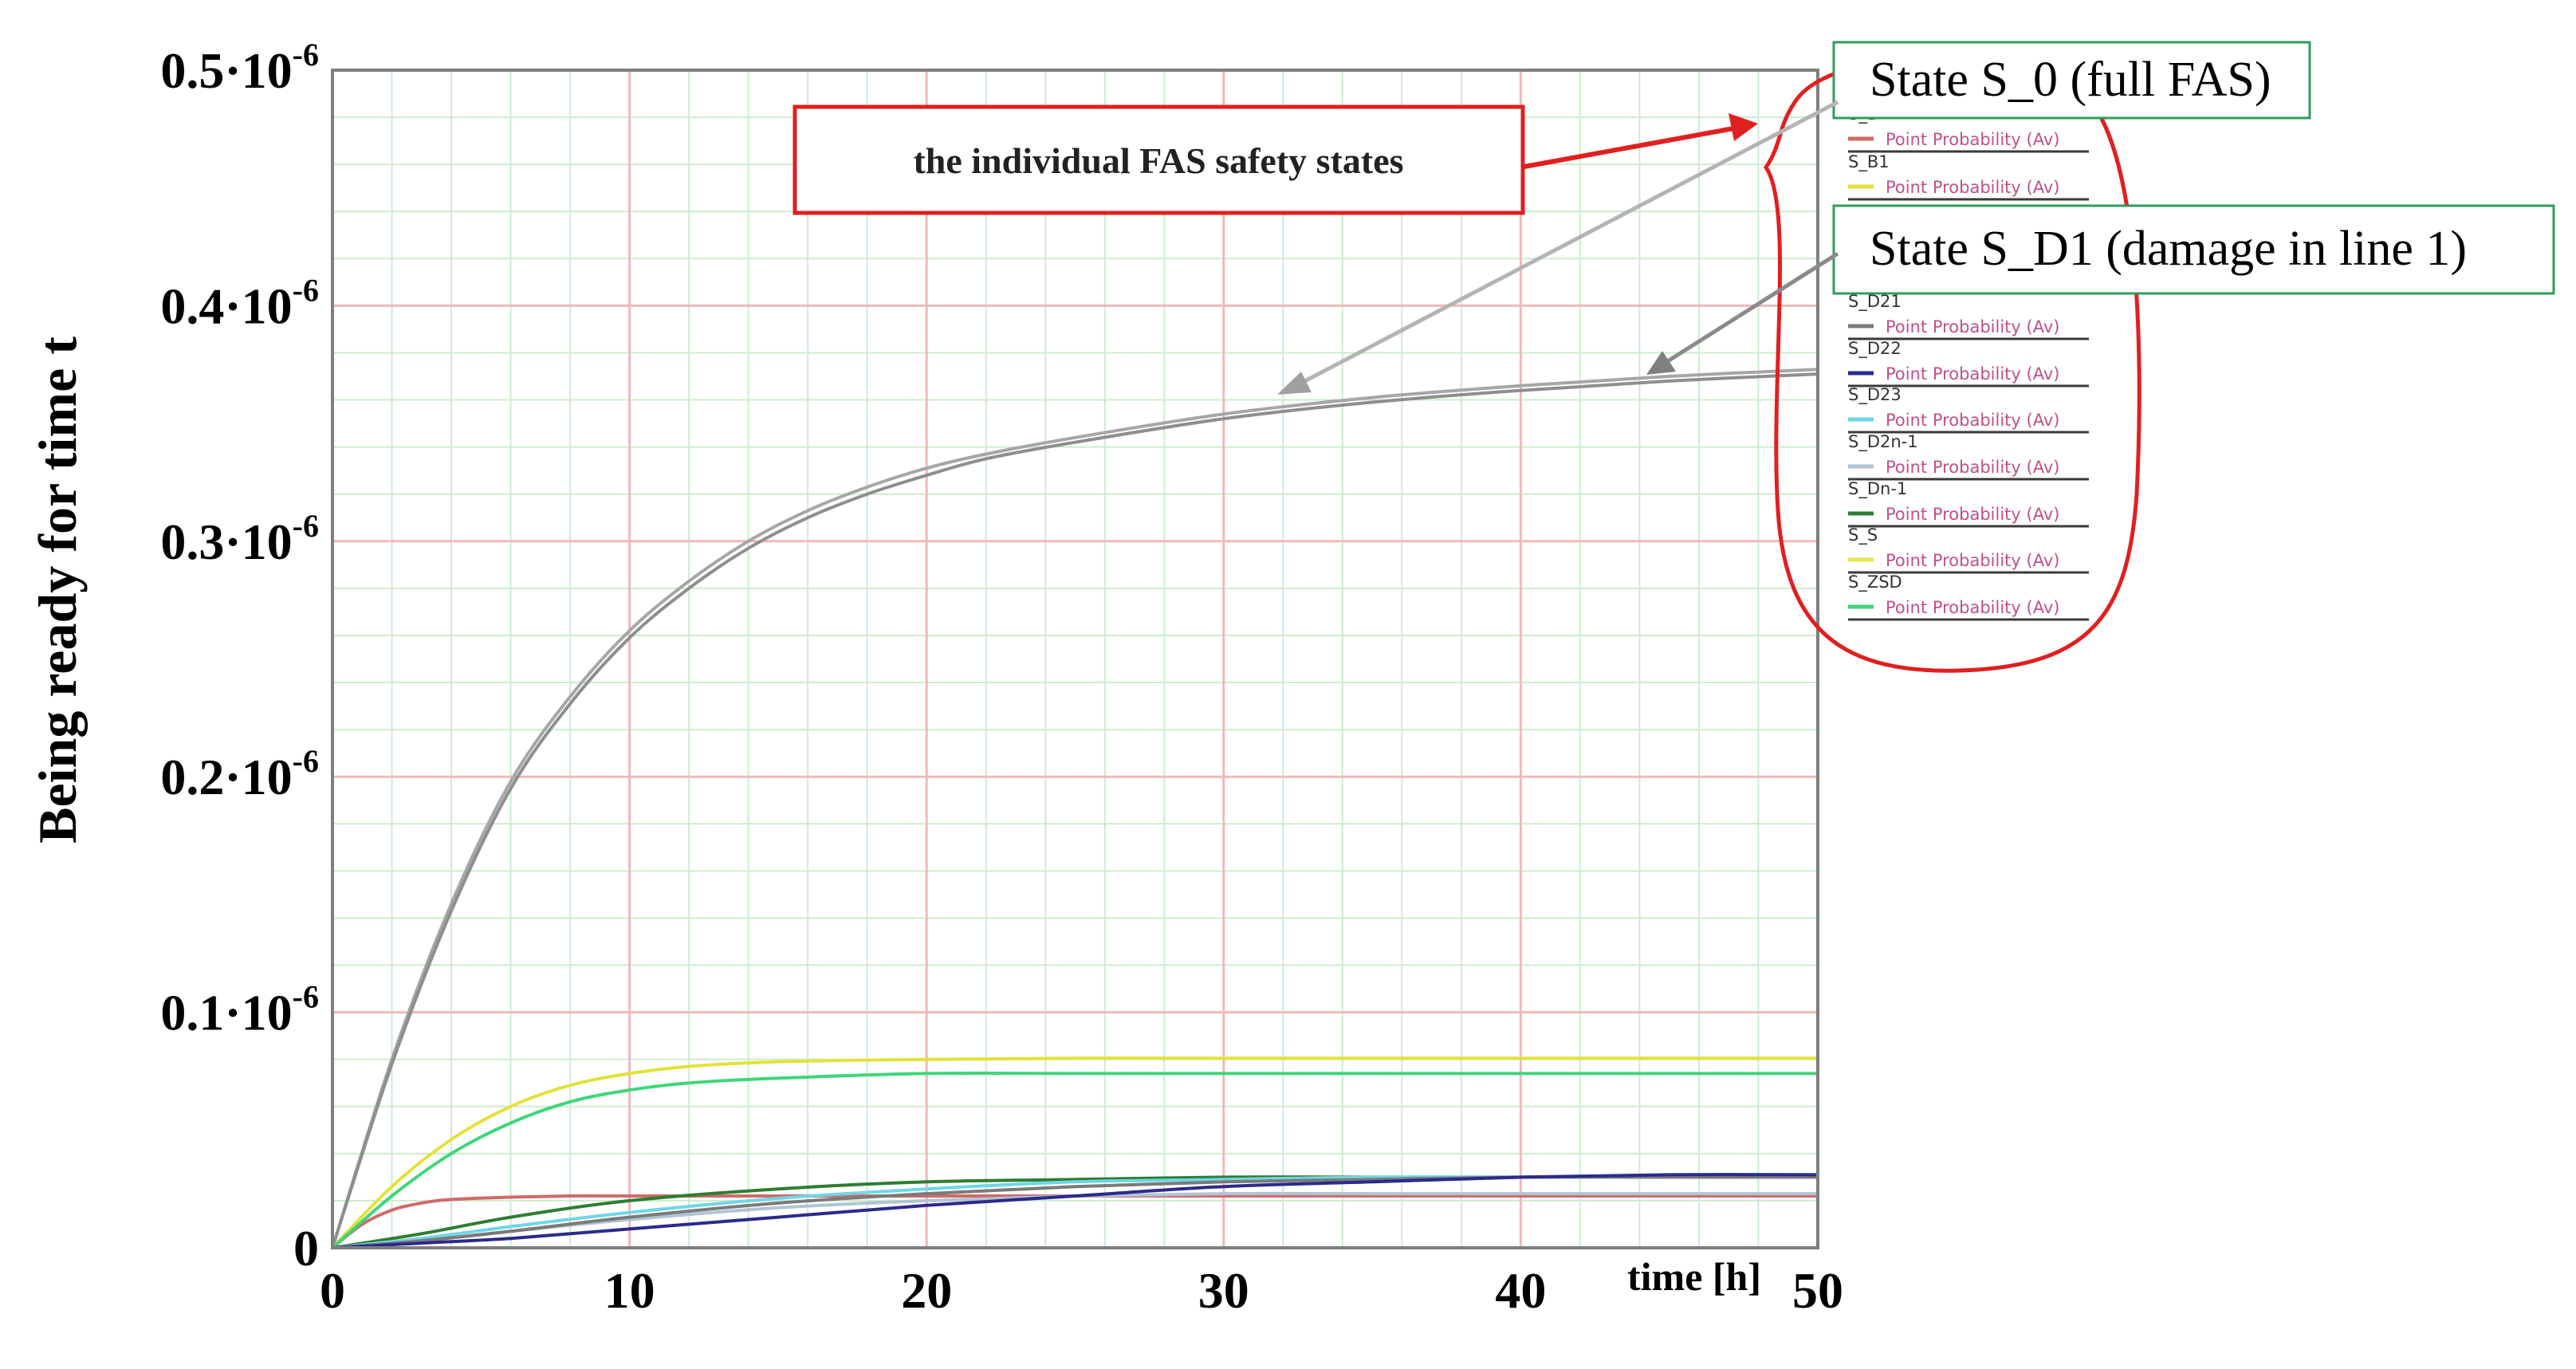 This screenshot has width=2576, height=1369. What do you see at coordinates (1883, 442) in the screenshot?
I see `legend-entry-name: S_D2n-1` at bounding box center [1883, 442].